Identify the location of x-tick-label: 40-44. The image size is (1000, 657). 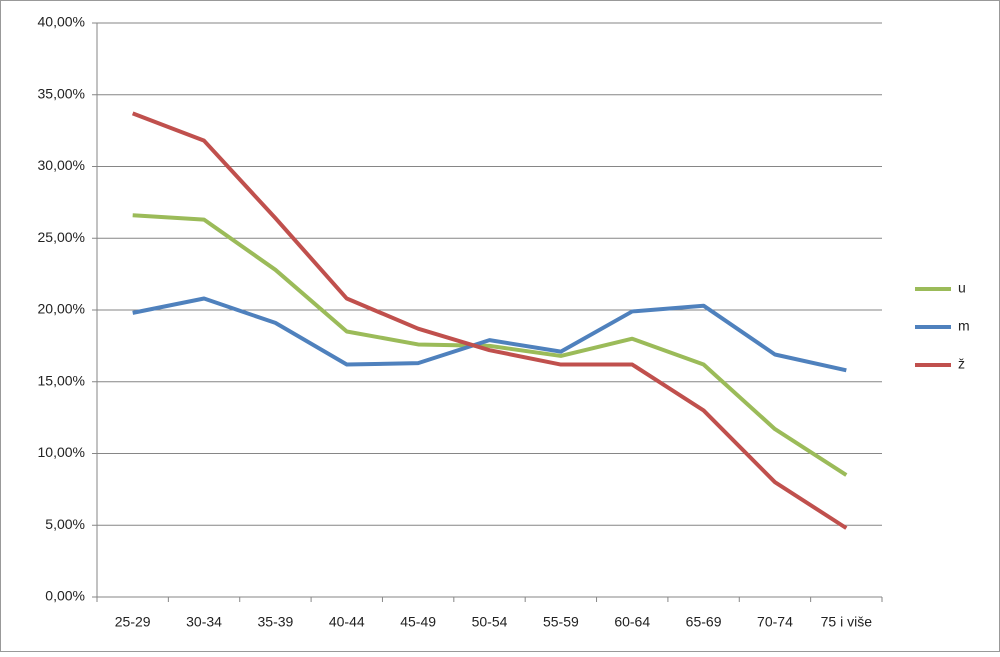
(347, 622).